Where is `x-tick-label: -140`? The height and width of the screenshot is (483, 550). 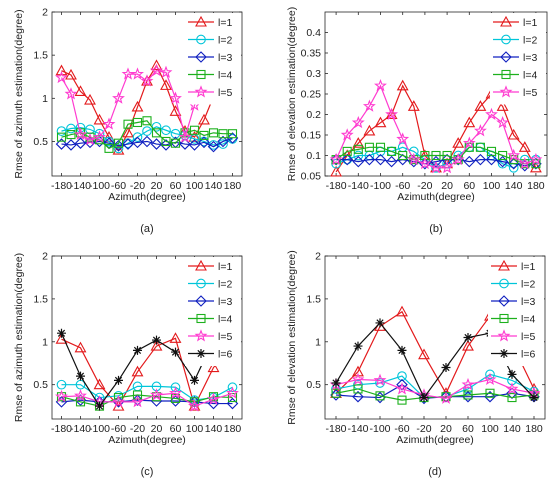 x-tick-label: -140 is located at coordinates (80, 186).